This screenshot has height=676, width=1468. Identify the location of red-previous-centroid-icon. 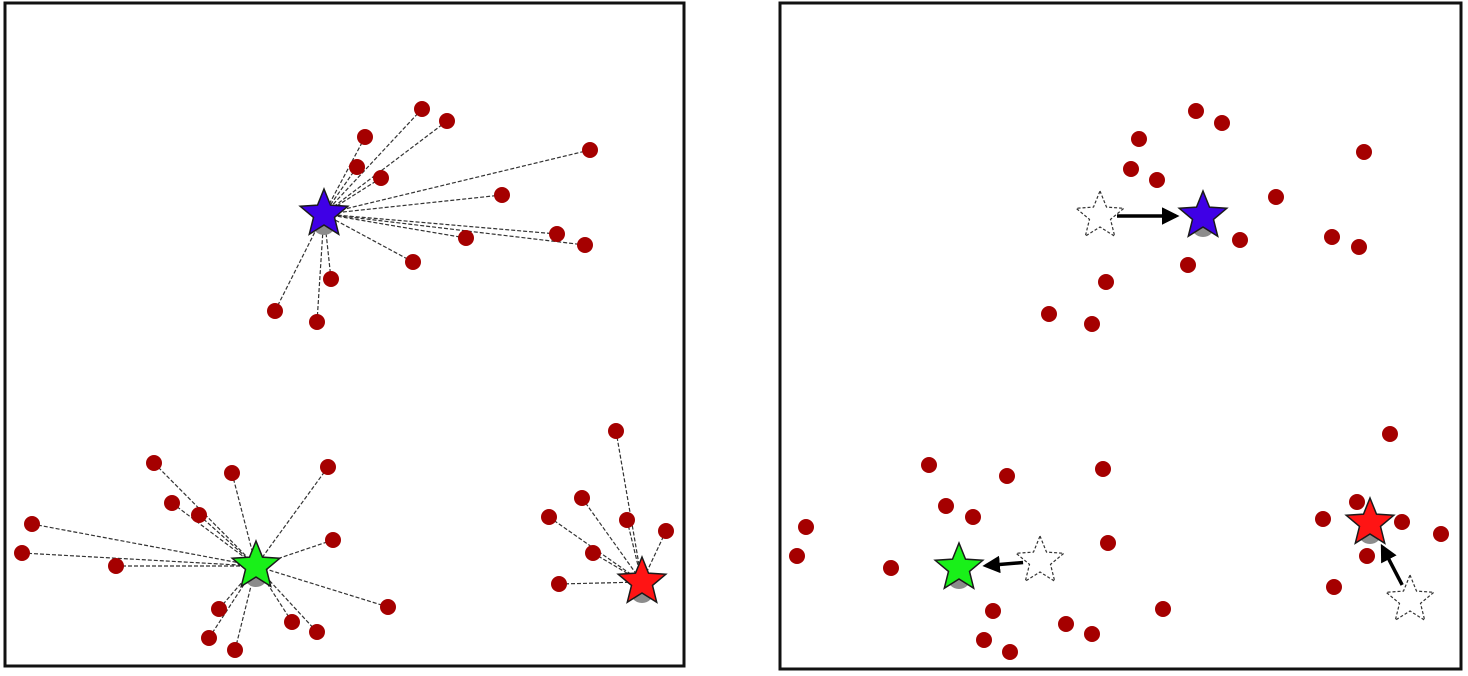
(1410, 597).